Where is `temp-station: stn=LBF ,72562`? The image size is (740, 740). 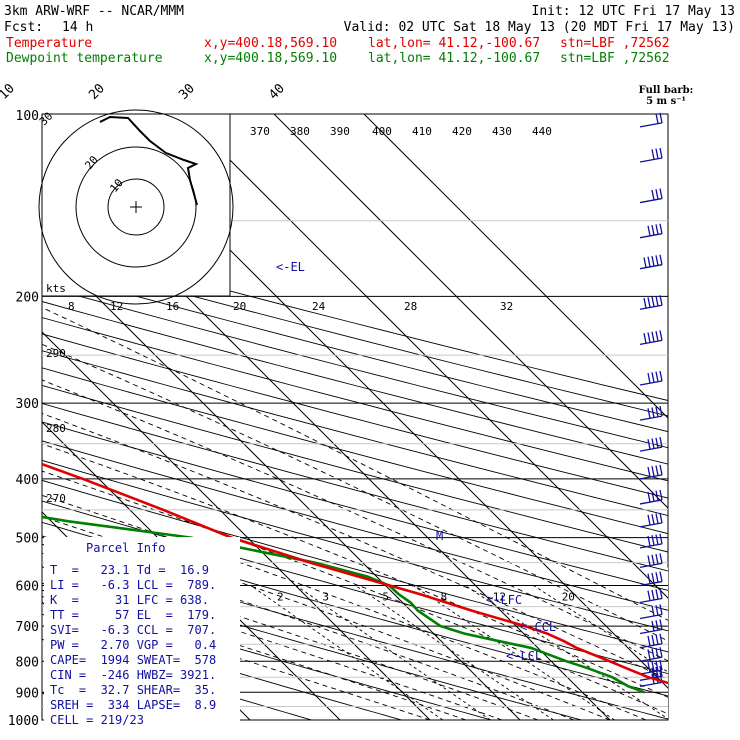
temp-station: stn=LBF ,72562 is located at coordinates (615, 43).